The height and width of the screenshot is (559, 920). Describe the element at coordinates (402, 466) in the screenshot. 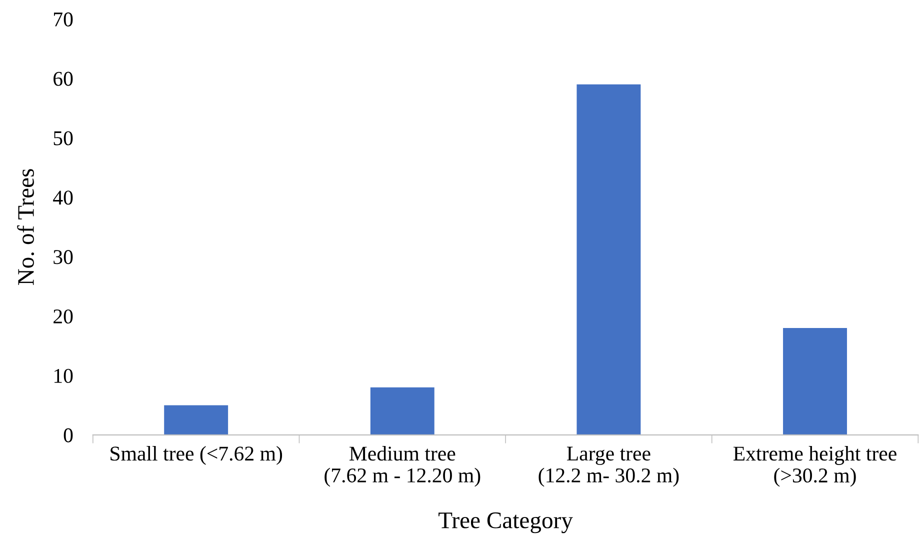

I see `x-tick-label: Medium tree (7.62 m - 12.20 m)` at that location.